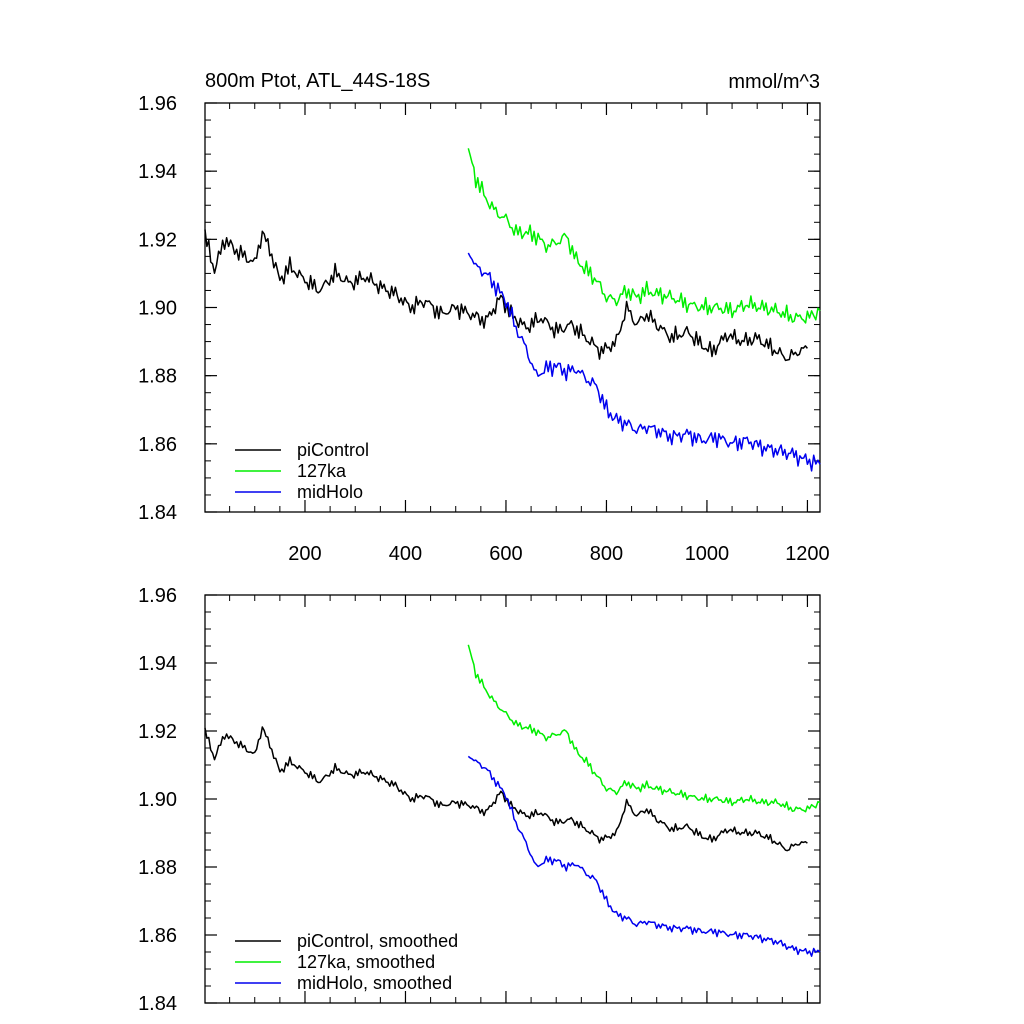 Image resolution: width=1024 pixels, height=1024 pixels. I want to click on series-line-127ka-smoothed, so click(644, 728).